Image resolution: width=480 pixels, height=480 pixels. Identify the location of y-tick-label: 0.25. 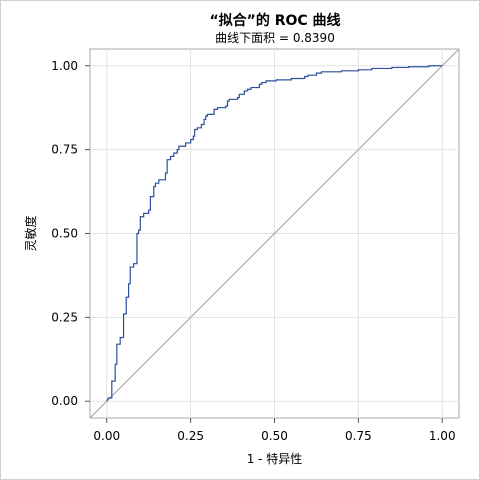
(64, 317).